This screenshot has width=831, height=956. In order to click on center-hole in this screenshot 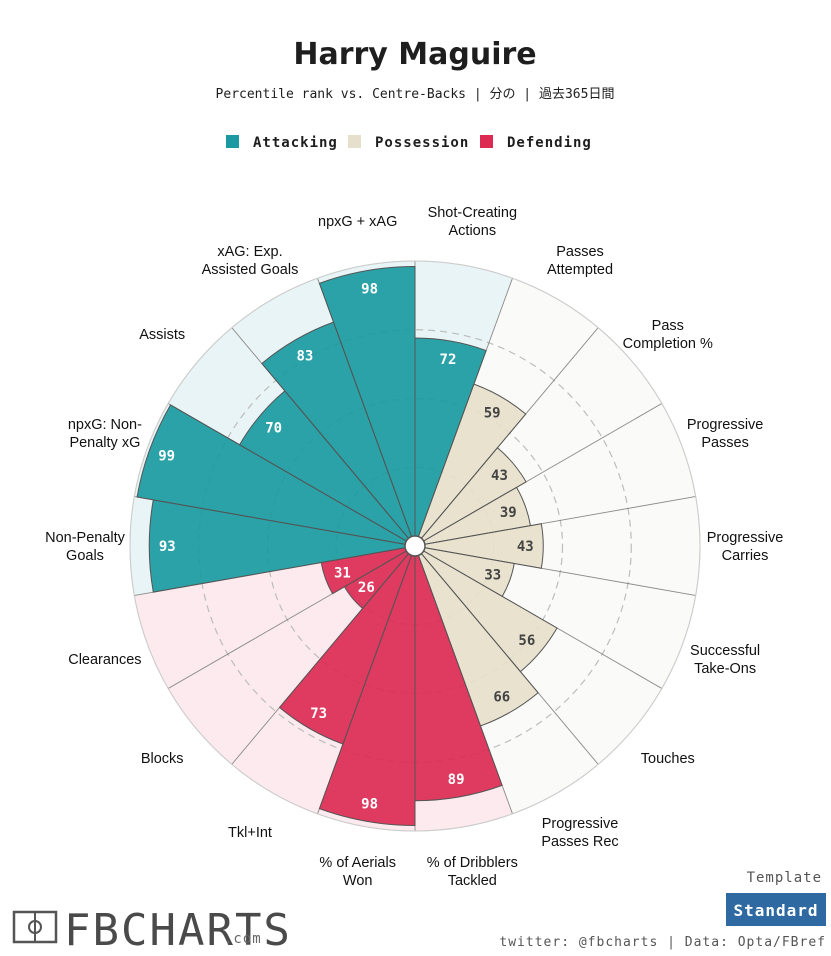, I will do `click(415, 546)`.